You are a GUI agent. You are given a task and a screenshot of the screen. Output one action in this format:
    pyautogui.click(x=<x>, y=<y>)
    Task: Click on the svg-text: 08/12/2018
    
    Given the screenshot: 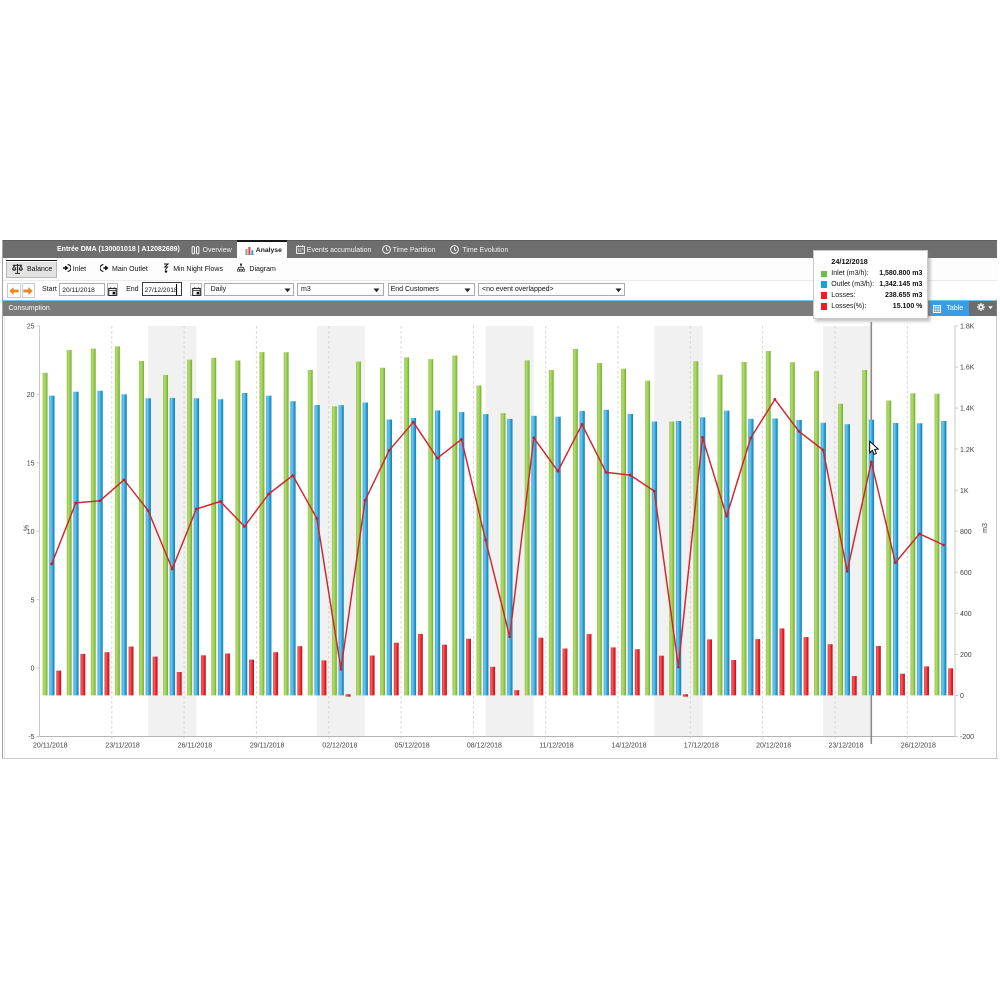 What is the action you would take?
    pyautogui.click(x=484, y=746)
    